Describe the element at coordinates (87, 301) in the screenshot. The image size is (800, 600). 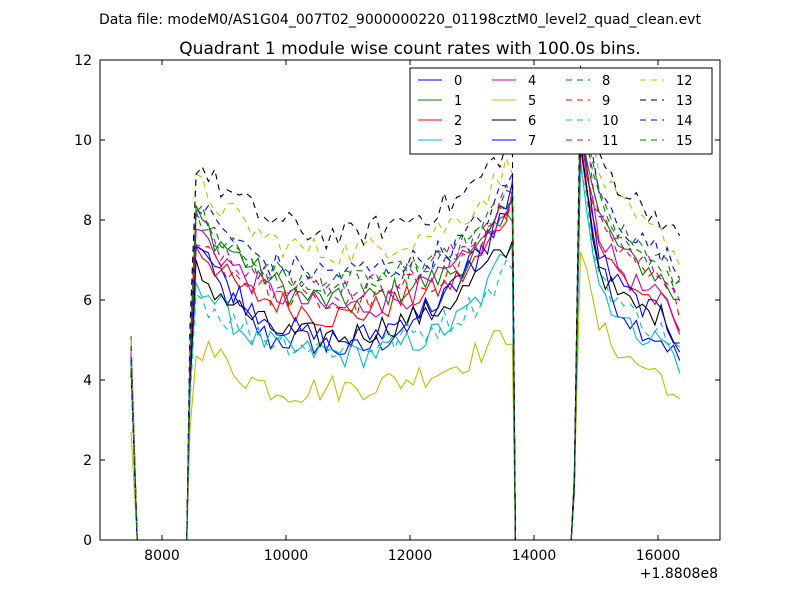
I see `y-tick-label: 6` at that location.